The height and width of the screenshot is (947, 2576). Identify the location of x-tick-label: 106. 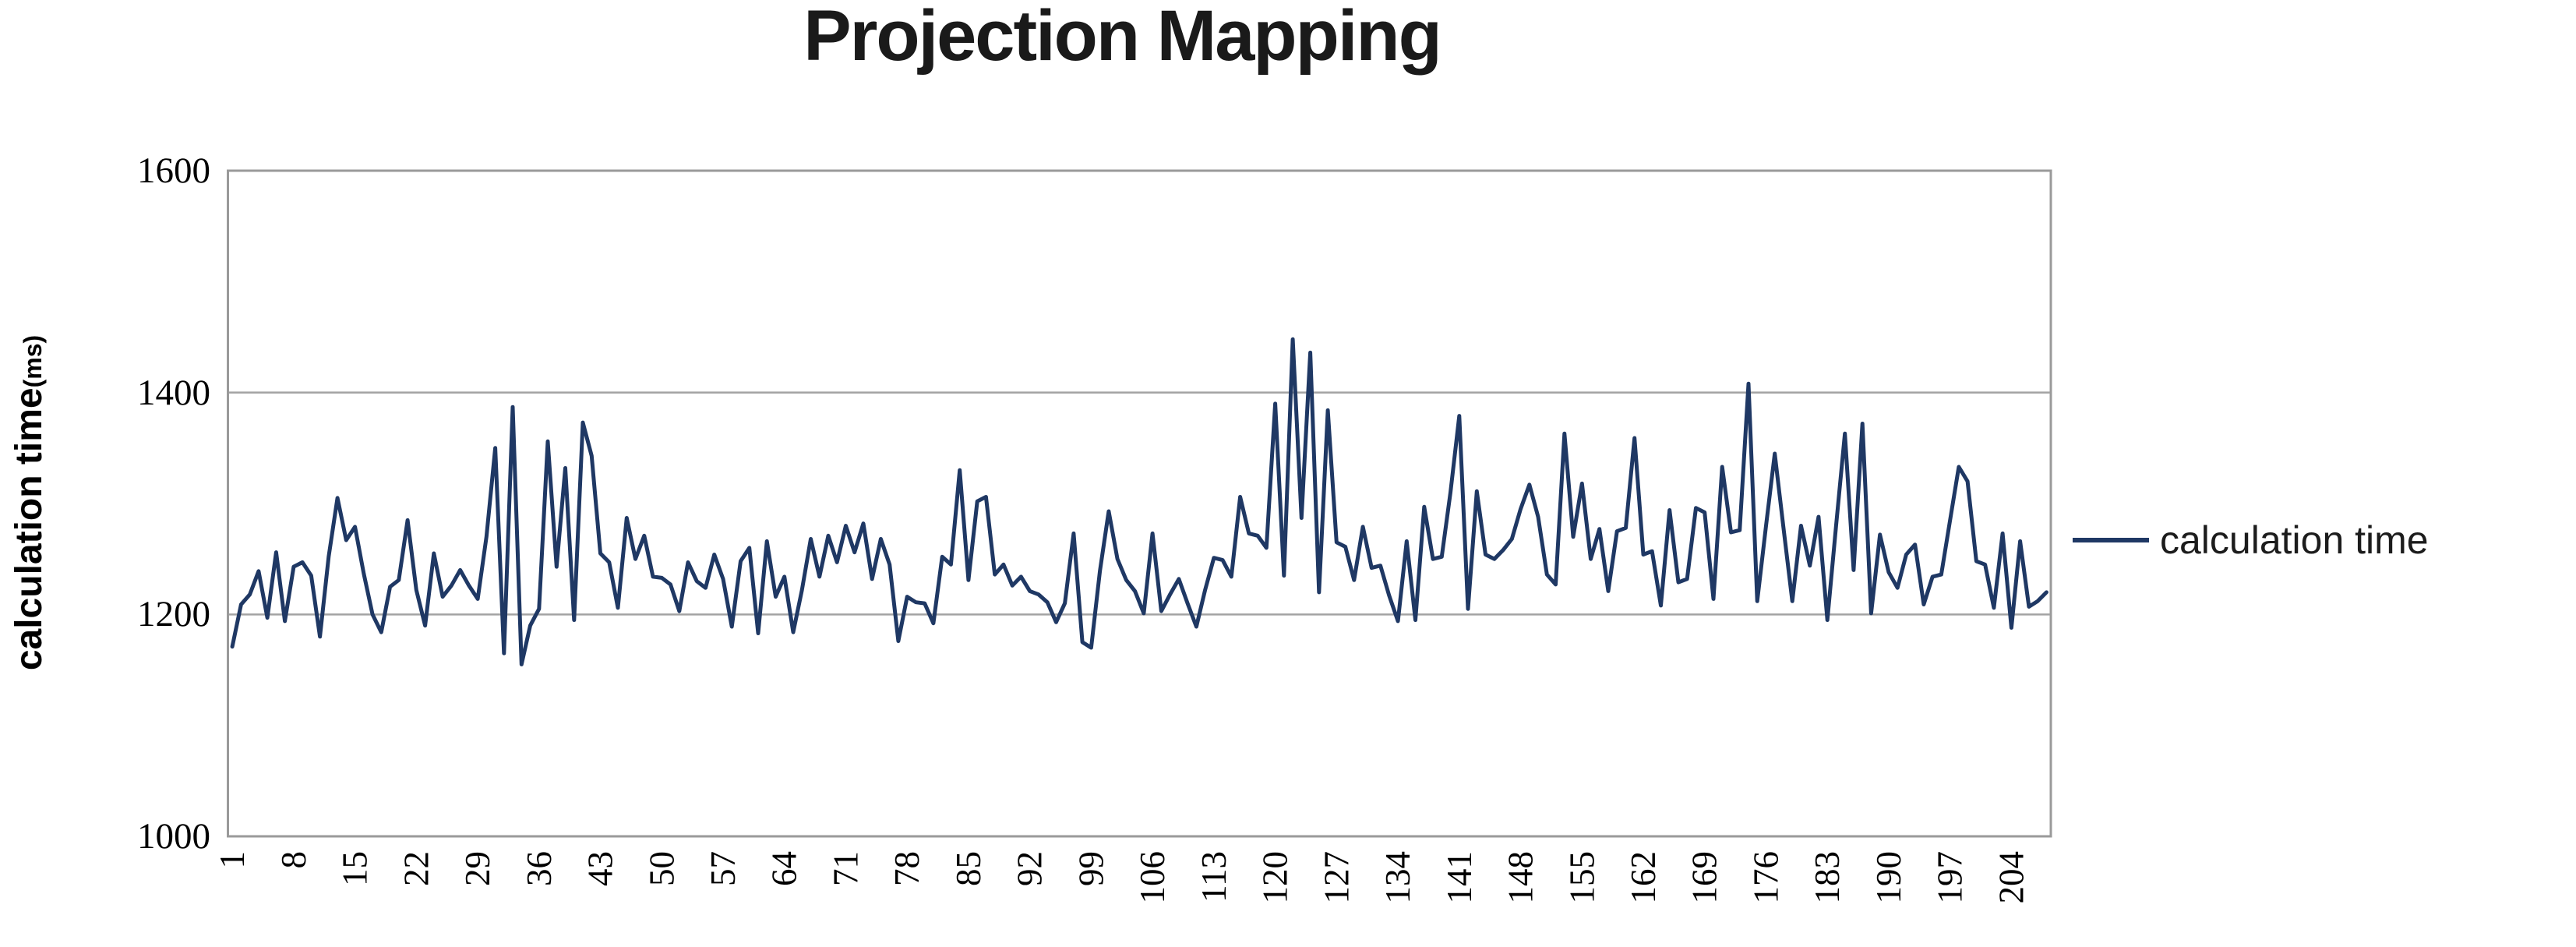
(1152, 878).